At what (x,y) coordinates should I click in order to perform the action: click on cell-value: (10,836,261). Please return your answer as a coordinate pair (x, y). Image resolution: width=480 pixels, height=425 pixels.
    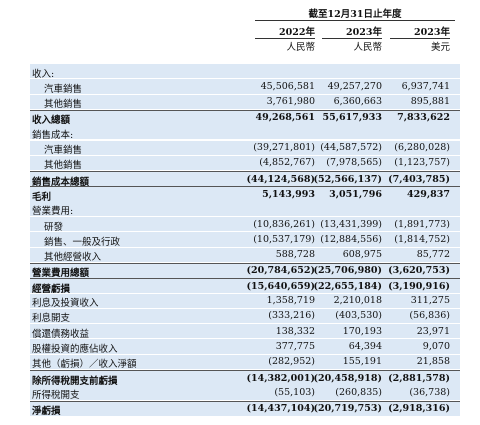
    Looking at the image, I should click on (284, 224).